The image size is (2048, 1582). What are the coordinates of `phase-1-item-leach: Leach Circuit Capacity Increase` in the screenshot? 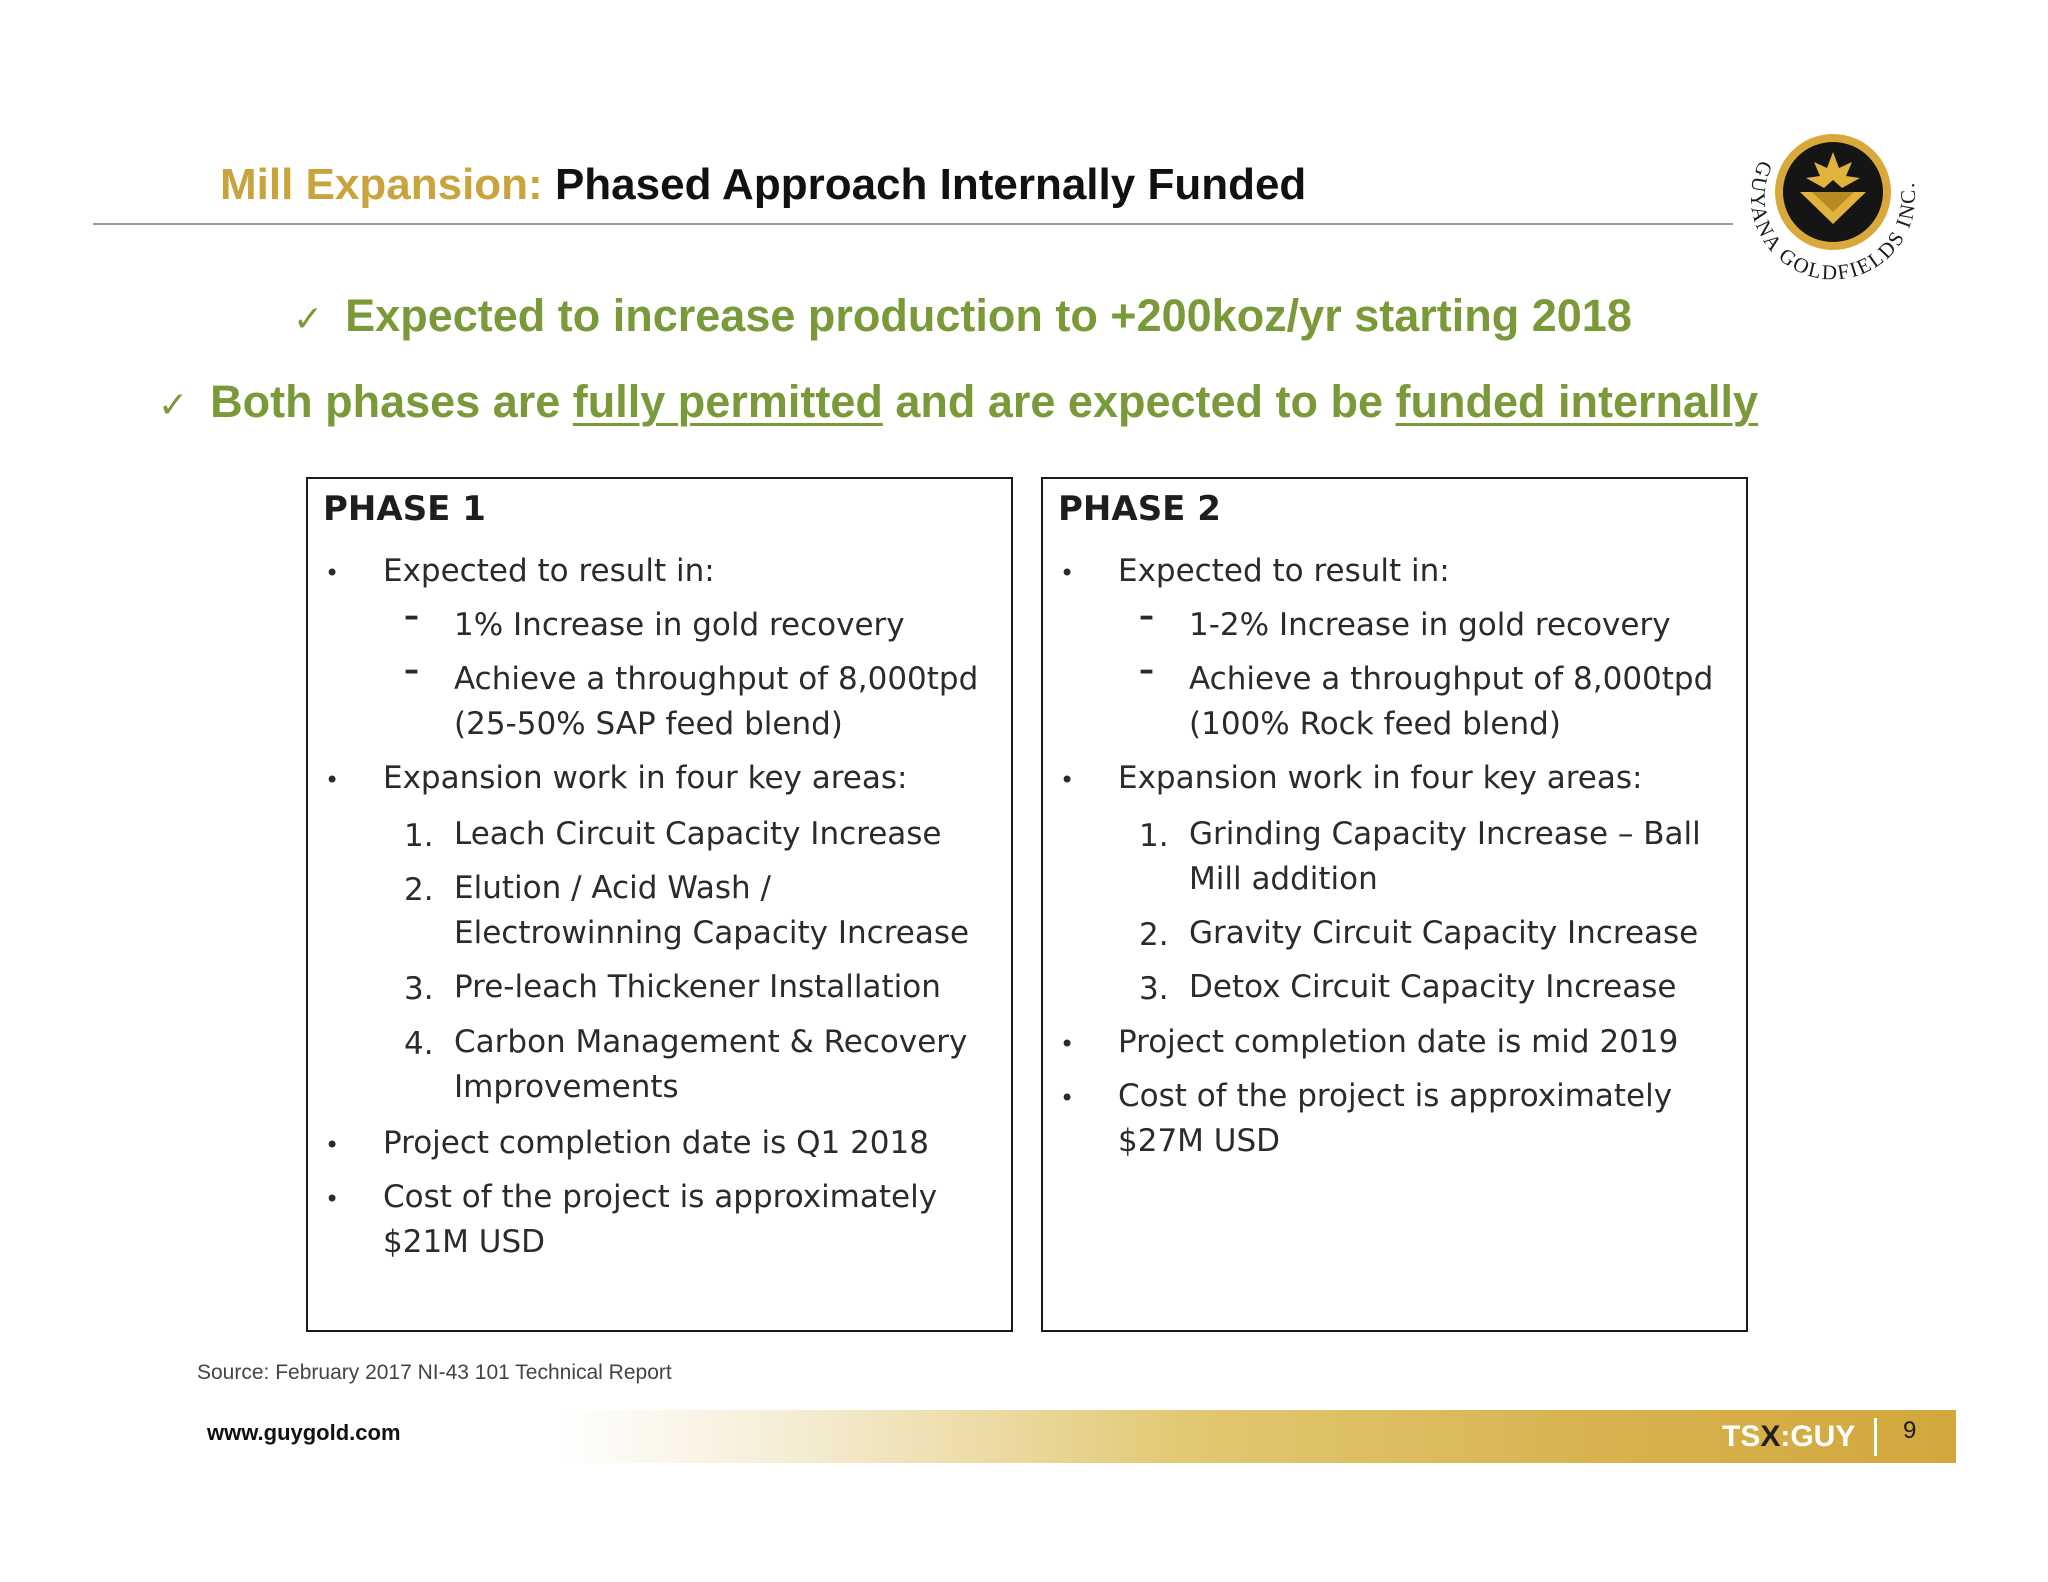 It's located at (698, 834).